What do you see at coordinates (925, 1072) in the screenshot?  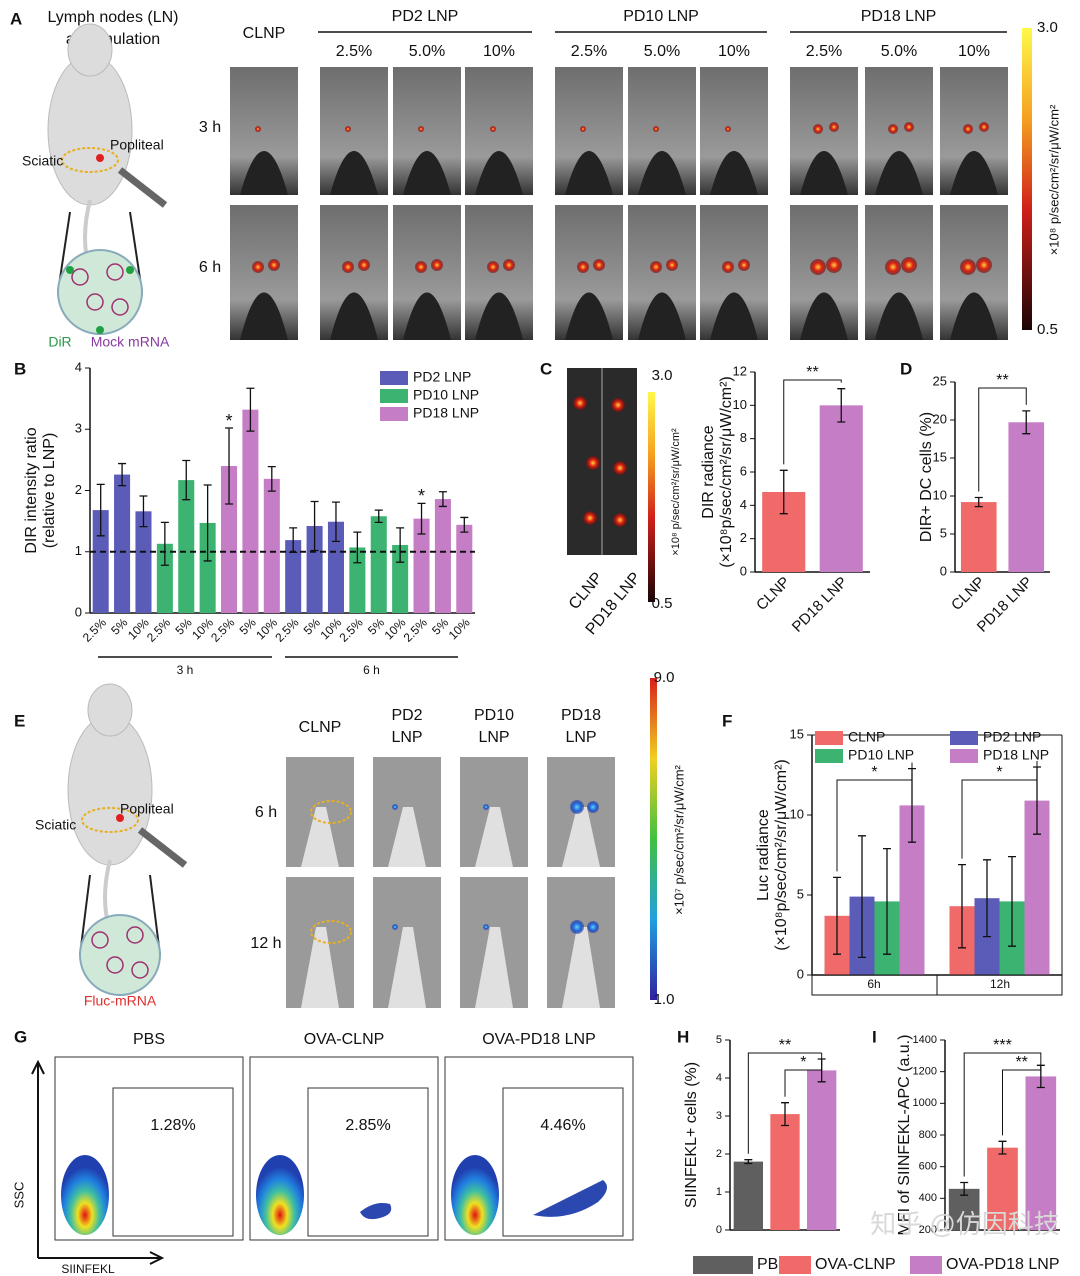 I see `y-tick-label: 1200` at bounding box center [925, 1072].